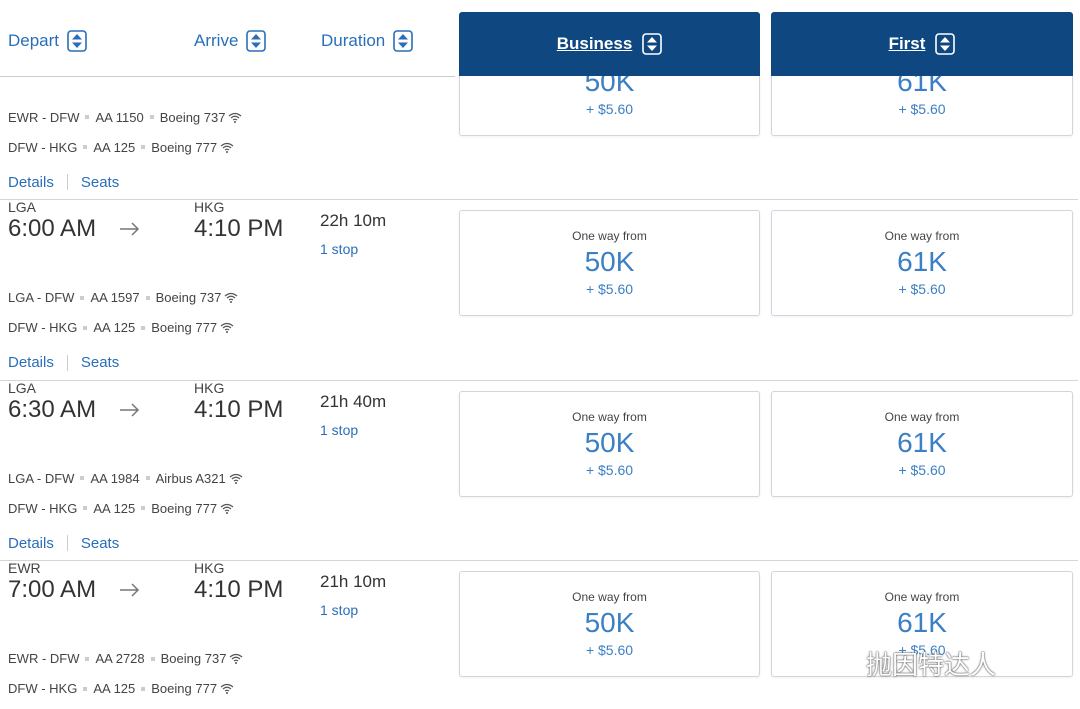 The width and height of the screenshot is (1080, 709). Describe the element at coordinates (907, 43) in the screenshot. I see `cabin-label: First` at that location.